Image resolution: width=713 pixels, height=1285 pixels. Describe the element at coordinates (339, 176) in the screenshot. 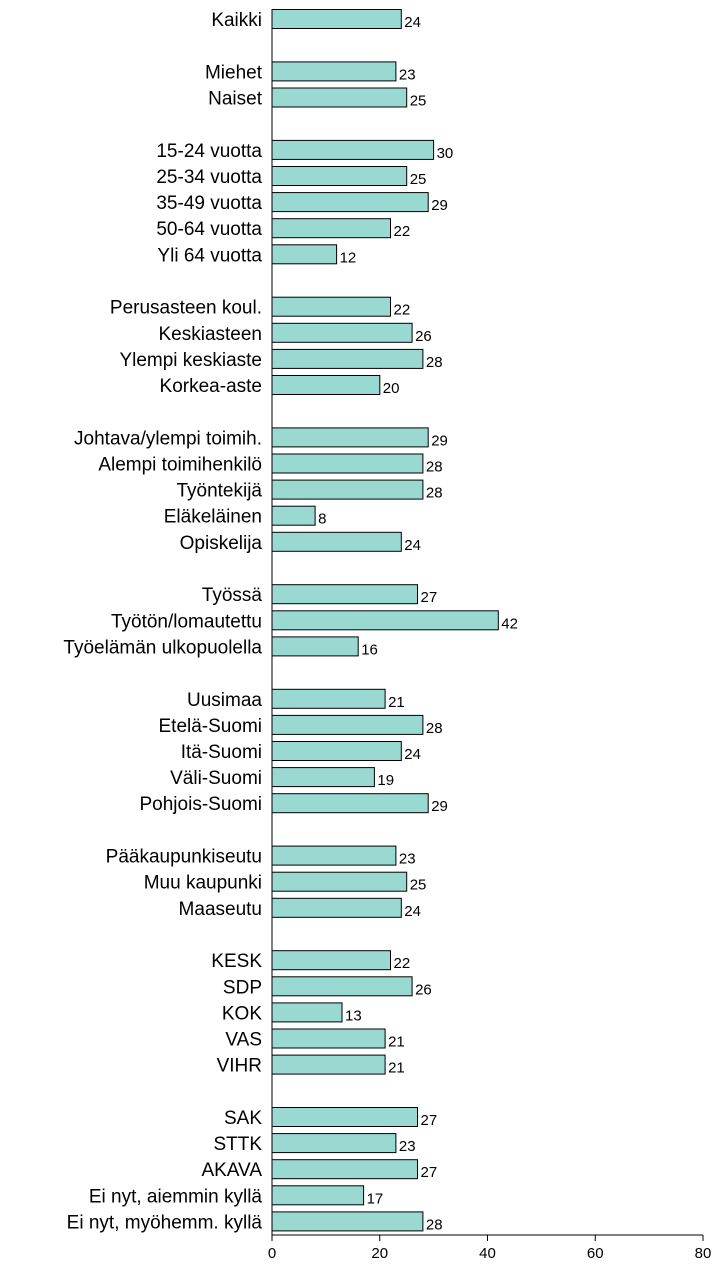

I see `bar-25-34-vuotta` at that location.